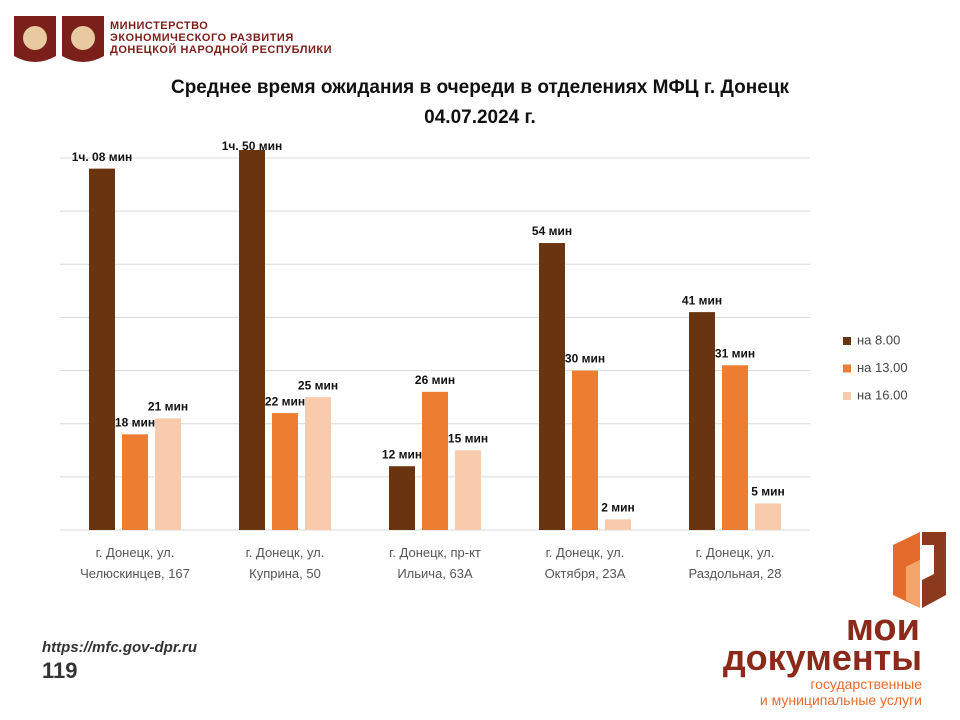 This screenshot has height=720, width=960. Describe the element at coordinates (435, 563) in the screenshot. I see `x-tick-label: г. Донецк, пр-кт Ильича, 63А` at that location.